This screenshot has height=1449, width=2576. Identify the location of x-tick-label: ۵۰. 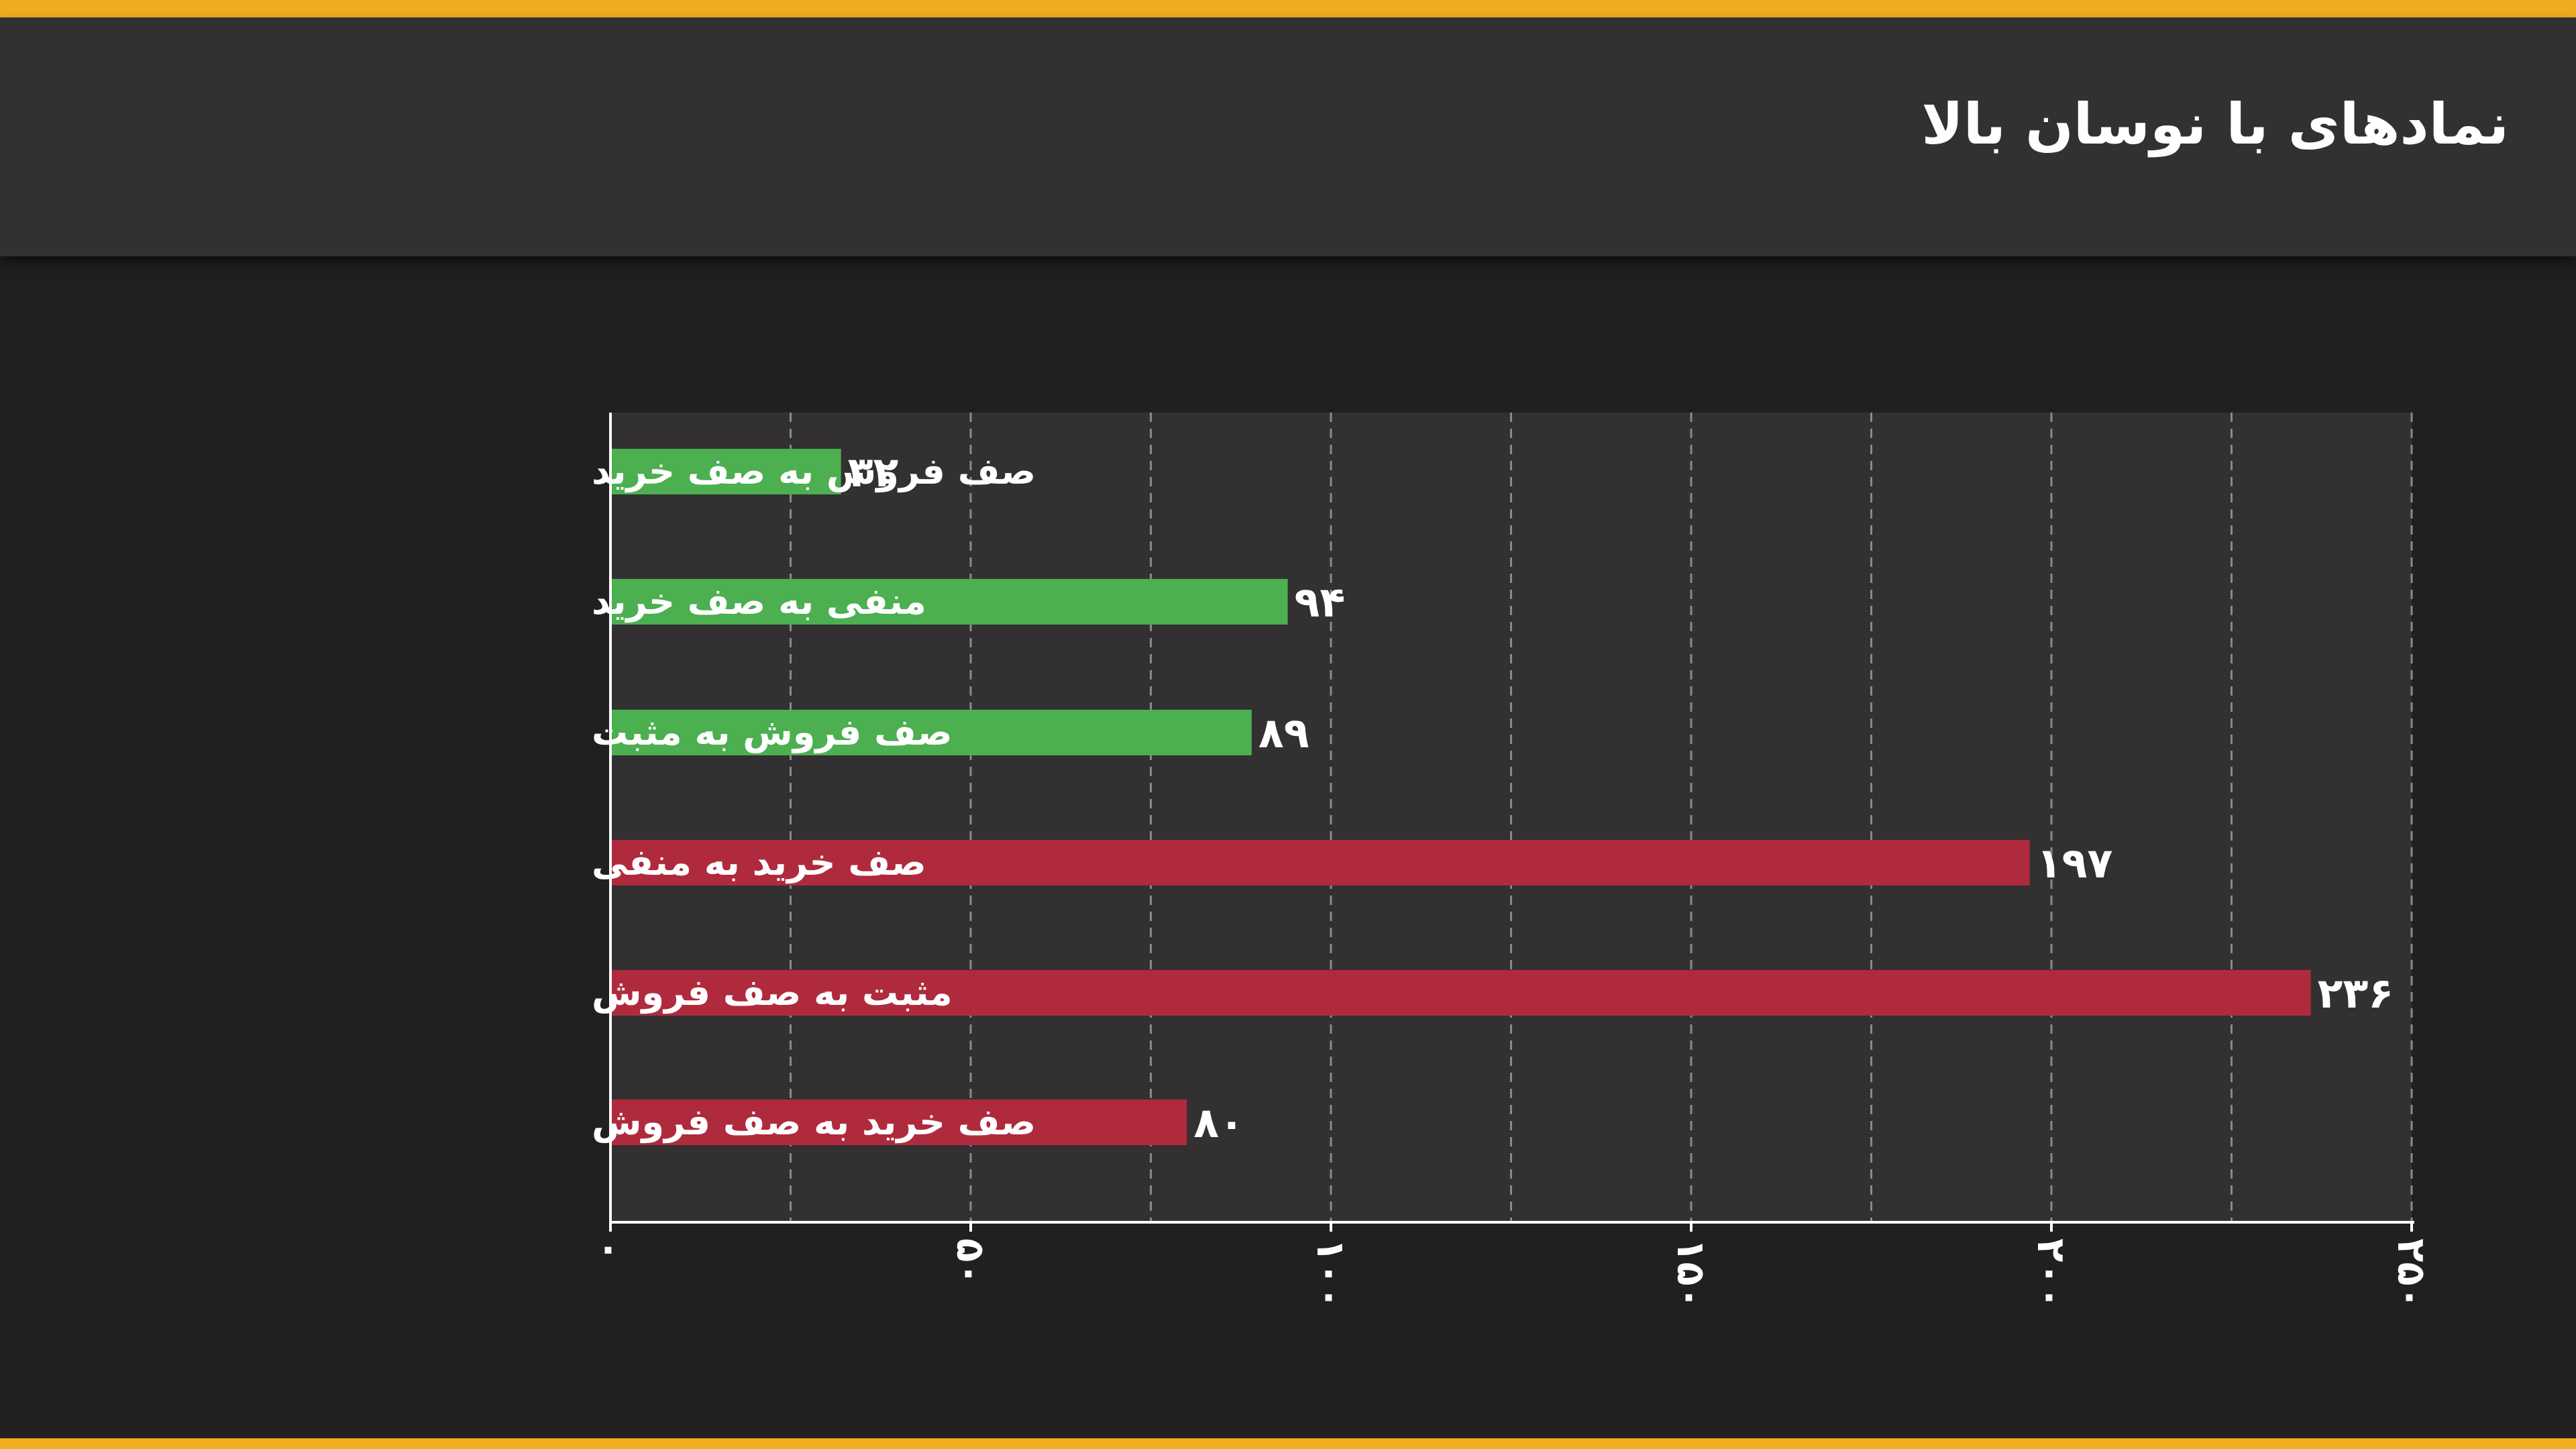
(971, 1262).